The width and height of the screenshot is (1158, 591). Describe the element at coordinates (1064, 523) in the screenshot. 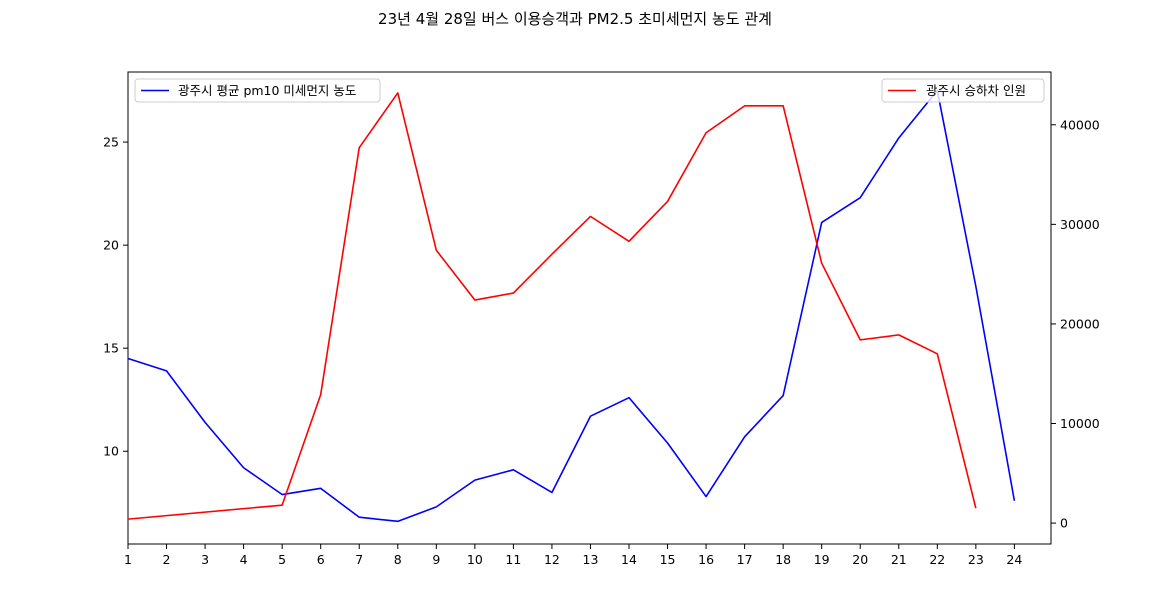

I see `y-right-tick-label-0: 0` at that location.